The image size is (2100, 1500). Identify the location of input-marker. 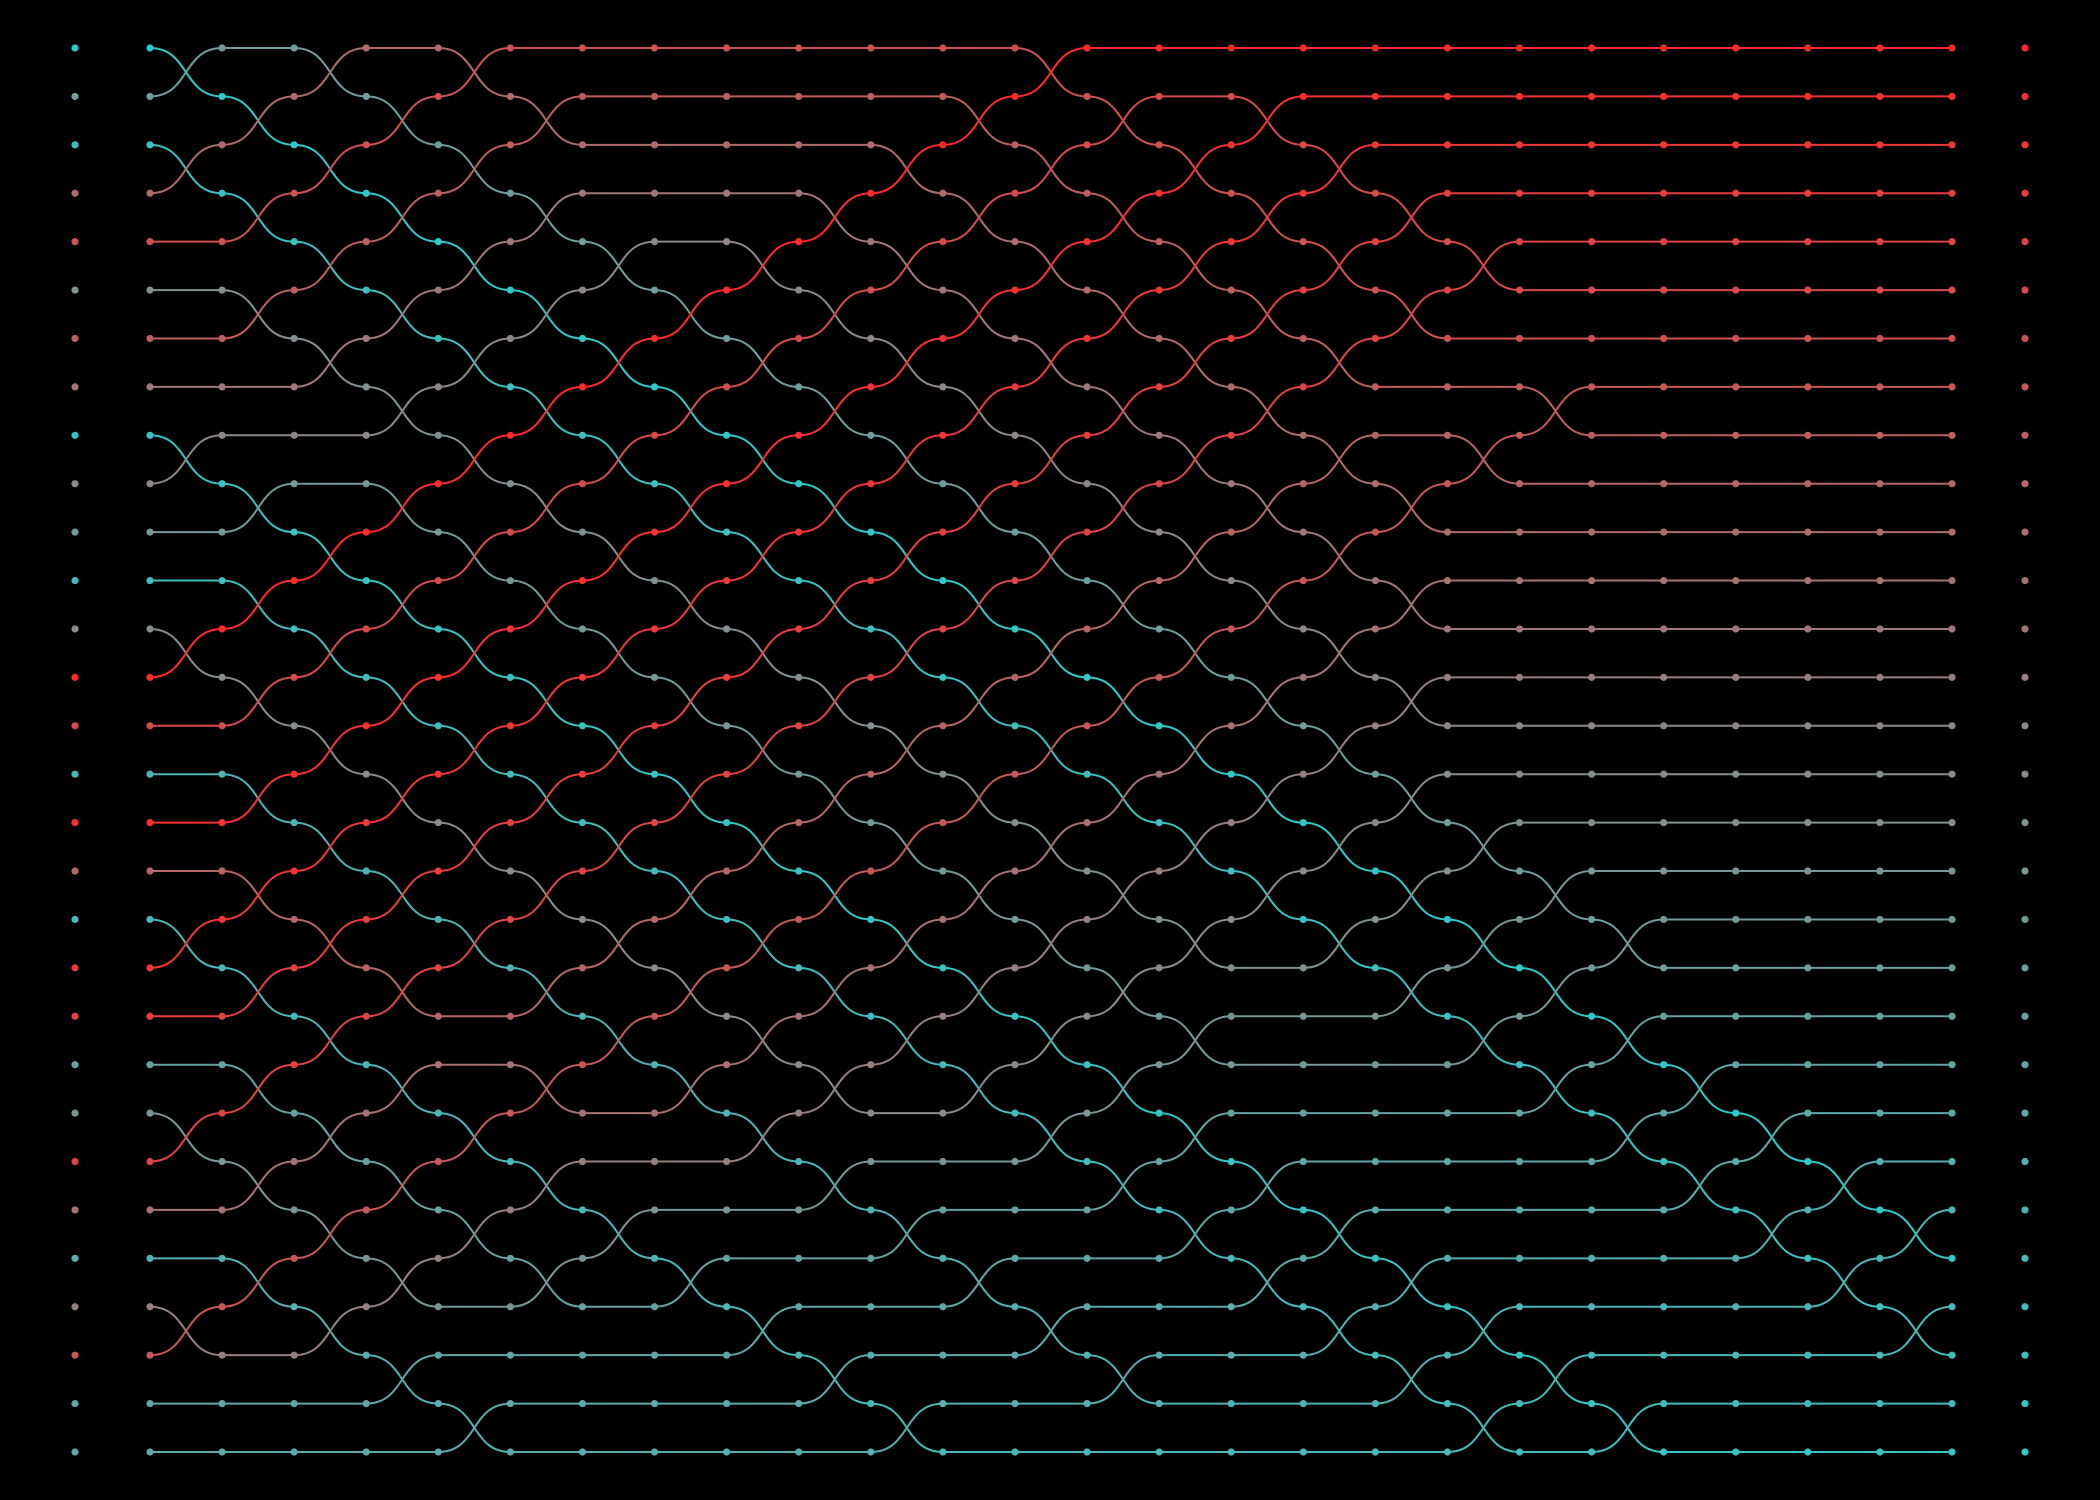
(75, 48).